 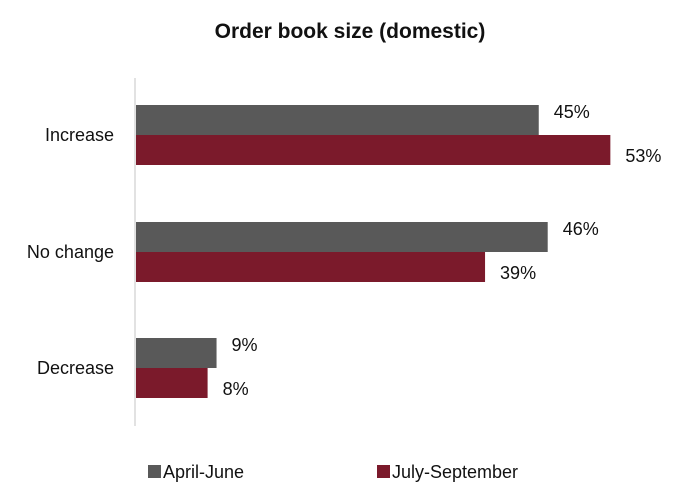 What do you see at coordinates (311, 267) in the screenshot?
I see `bar-july-september-no-change` at bounding box center [311, 267].